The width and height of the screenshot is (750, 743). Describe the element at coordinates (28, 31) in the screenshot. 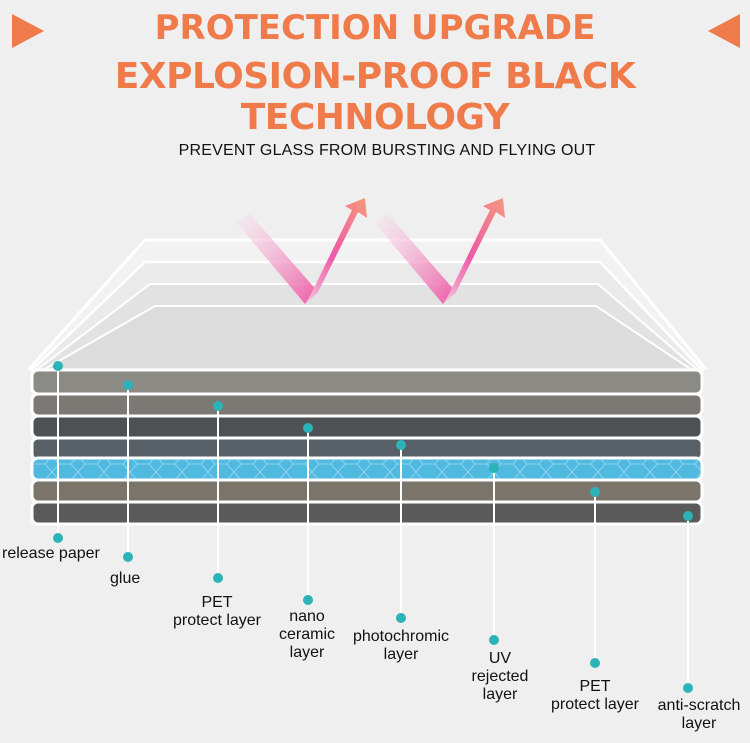

I see `left-arrow-icon` at that location.